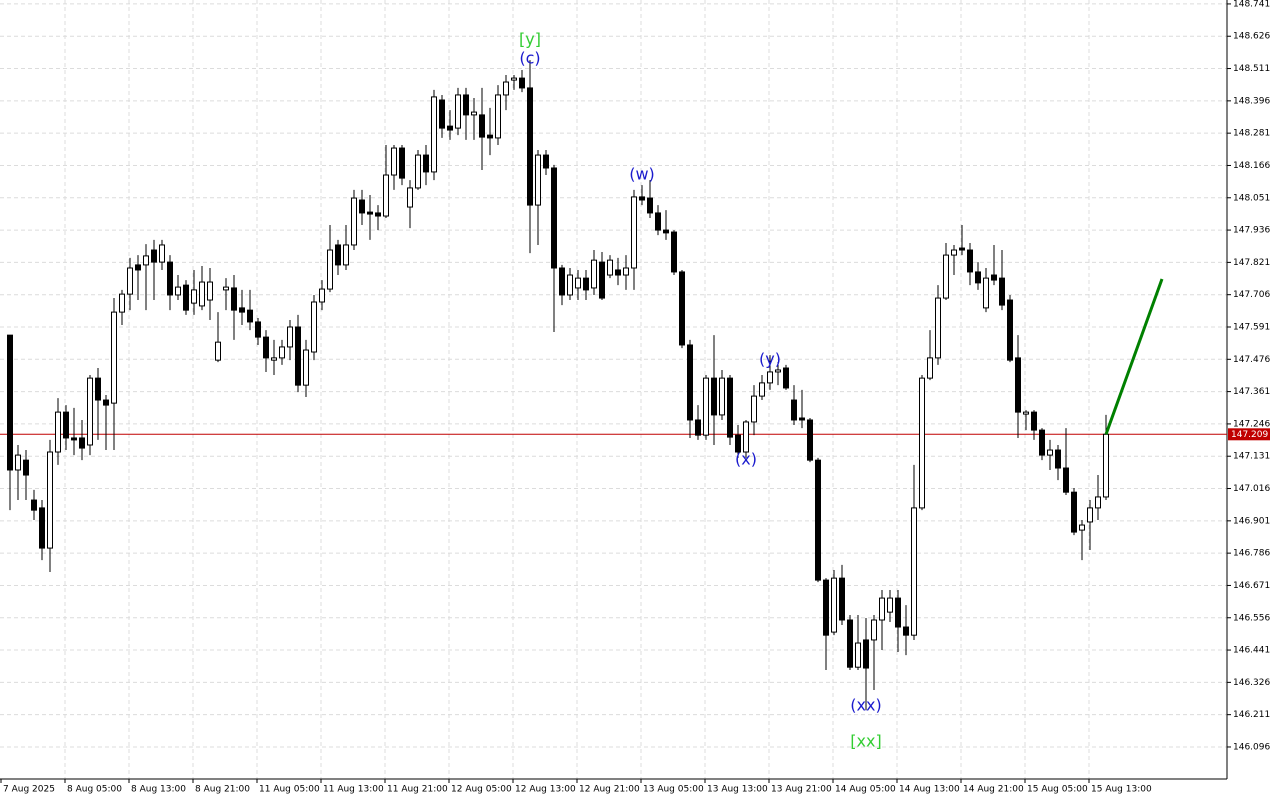 The height and width of the screenshot is (800, 1280). What do you see at coordinates (1057, 790) in the screenshot?
I see `x-tick-label: 15 Aug 05:00` at bounding box center [1057, 790].